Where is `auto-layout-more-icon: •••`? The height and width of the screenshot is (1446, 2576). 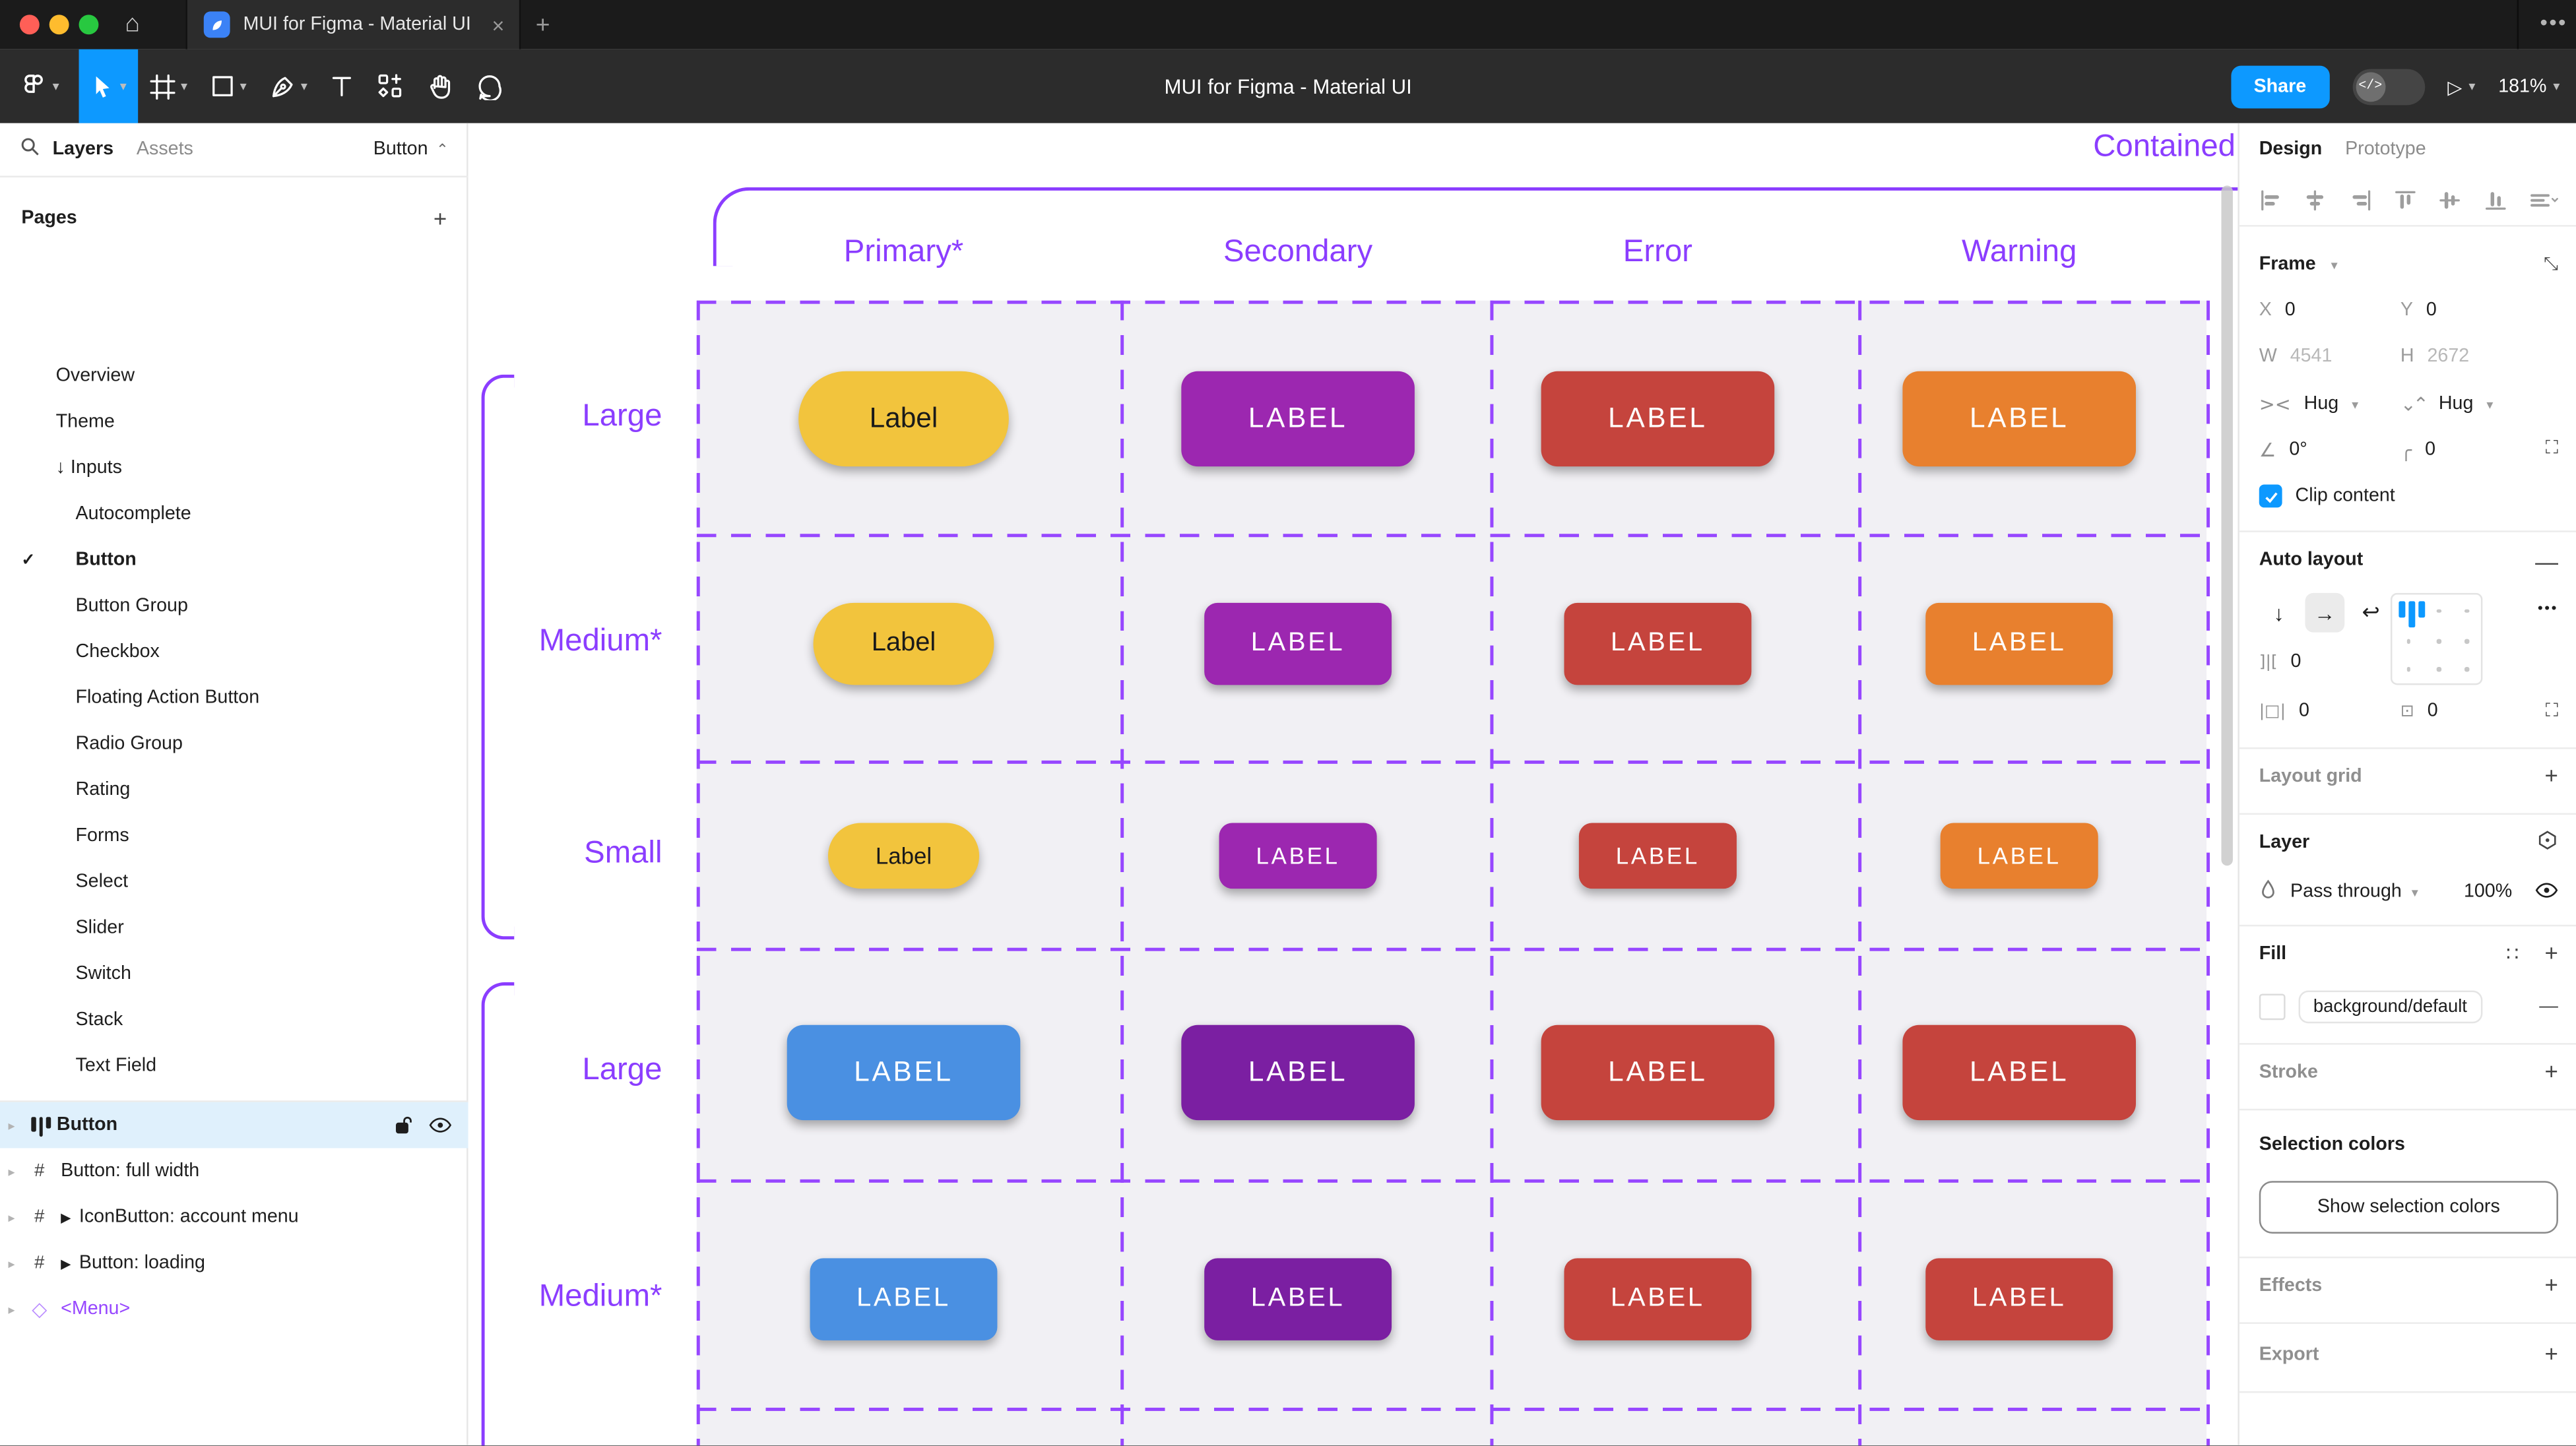 auto-layout-more-icon: ••• is located at coordinates (2547, 607).